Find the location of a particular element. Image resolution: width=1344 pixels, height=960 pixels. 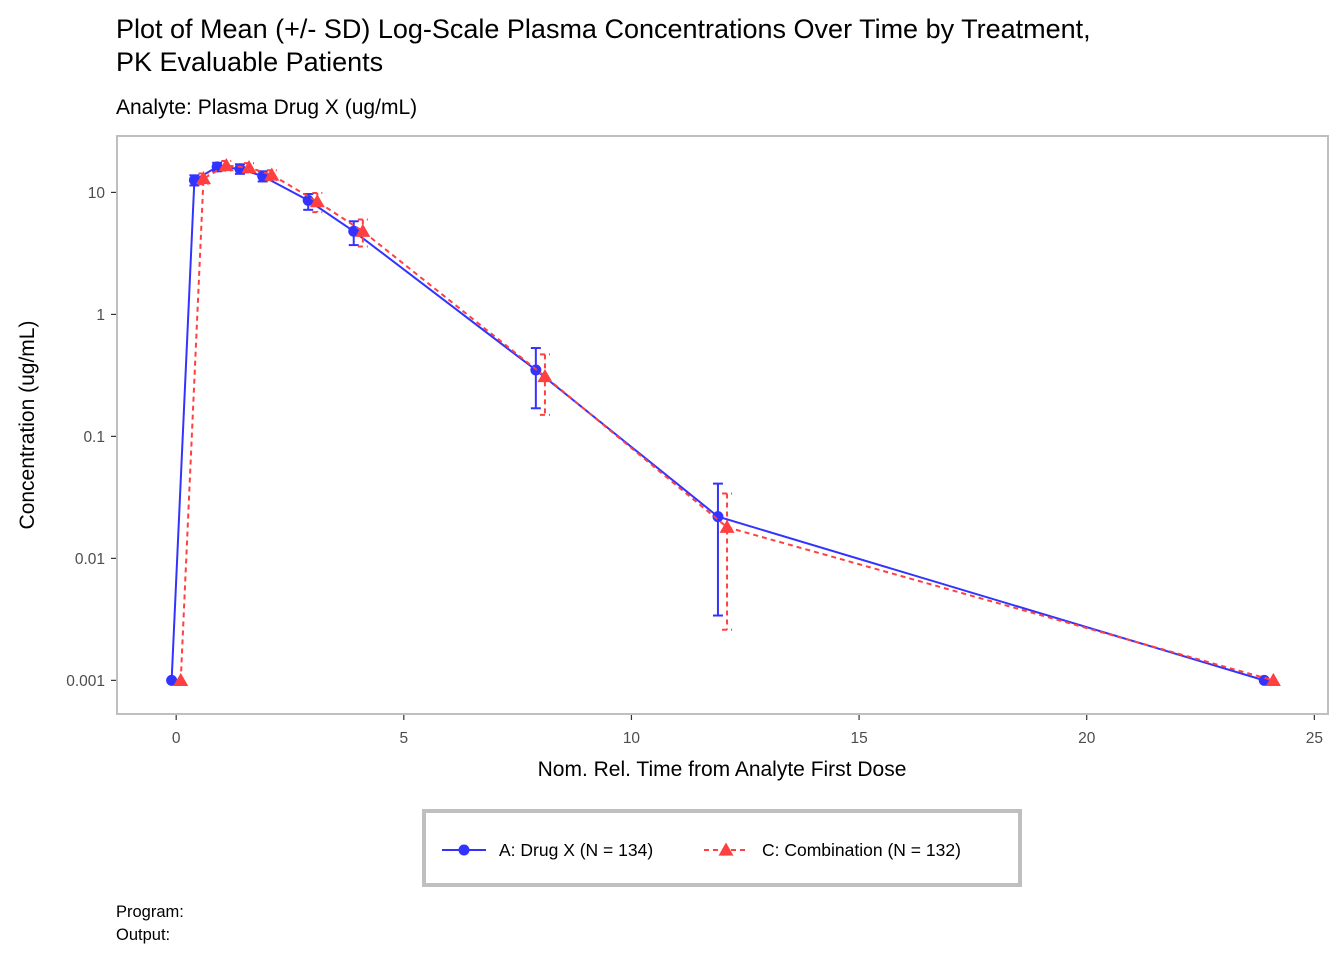

x-tick-label: 15 is located at coordinates (858, 738).